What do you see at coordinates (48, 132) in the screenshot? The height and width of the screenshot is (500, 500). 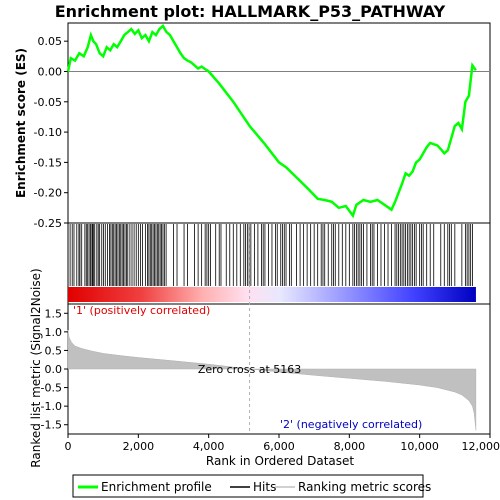 I see `es-y-tick-label: -0.10` at bounding box center [48, 132].